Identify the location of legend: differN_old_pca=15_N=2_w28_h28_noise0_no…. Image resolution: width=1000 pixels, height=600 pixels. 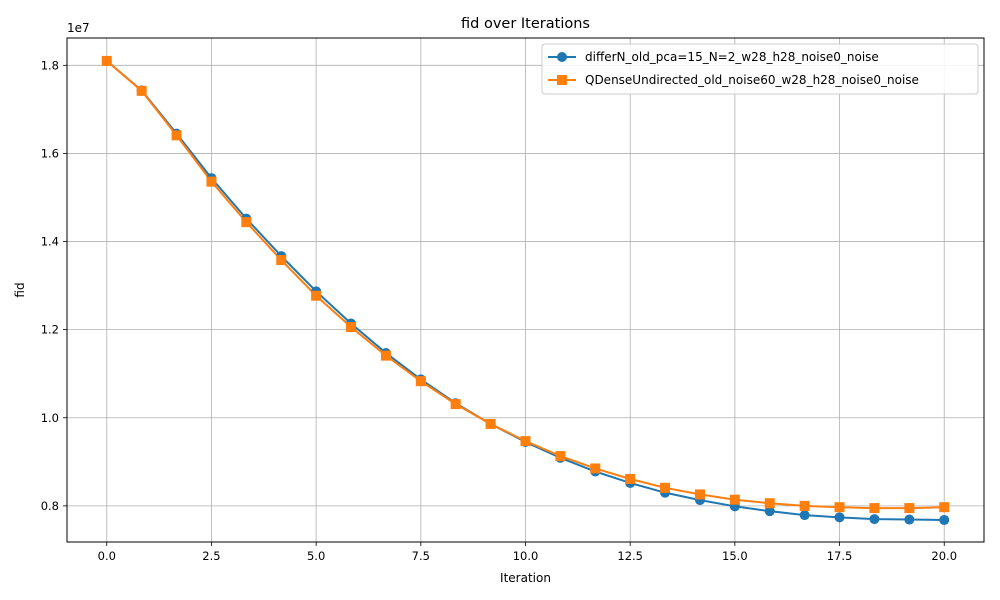
(760, 69).